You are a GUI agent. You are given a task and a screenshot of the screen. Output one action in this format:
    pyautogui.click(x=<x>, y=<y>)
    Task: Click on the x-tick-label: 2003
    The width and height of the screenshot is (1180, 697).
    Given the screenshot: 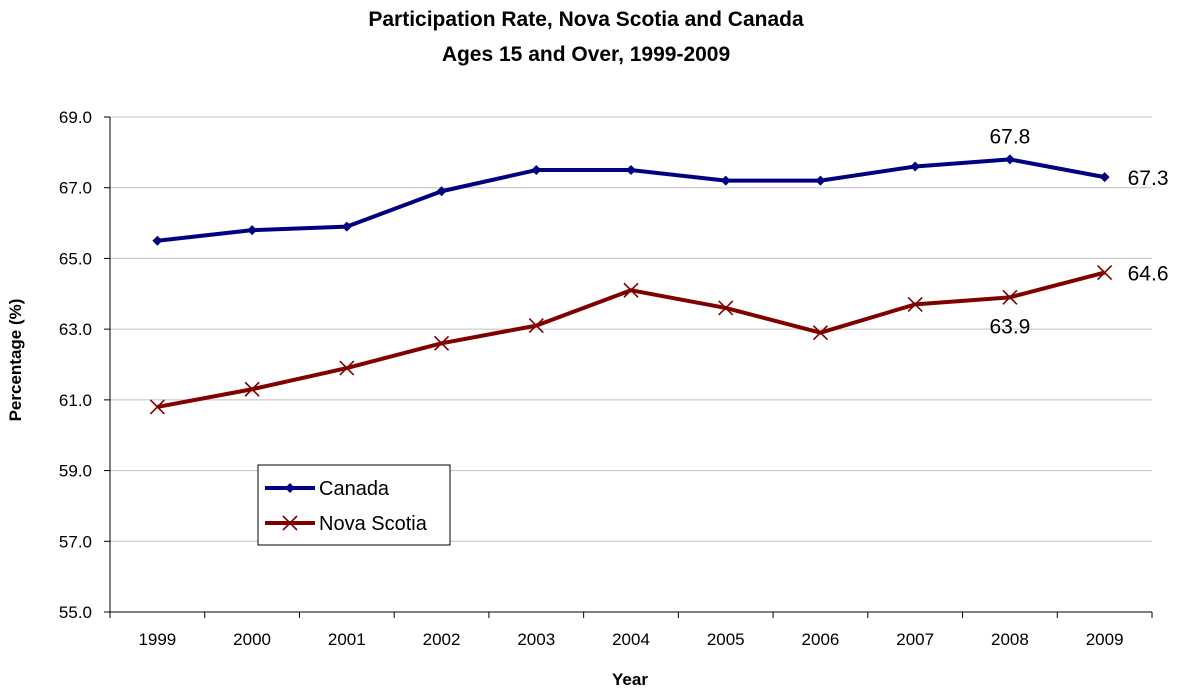 What is the action you would take?
    pyautogui.click(x=536, y=639)
    